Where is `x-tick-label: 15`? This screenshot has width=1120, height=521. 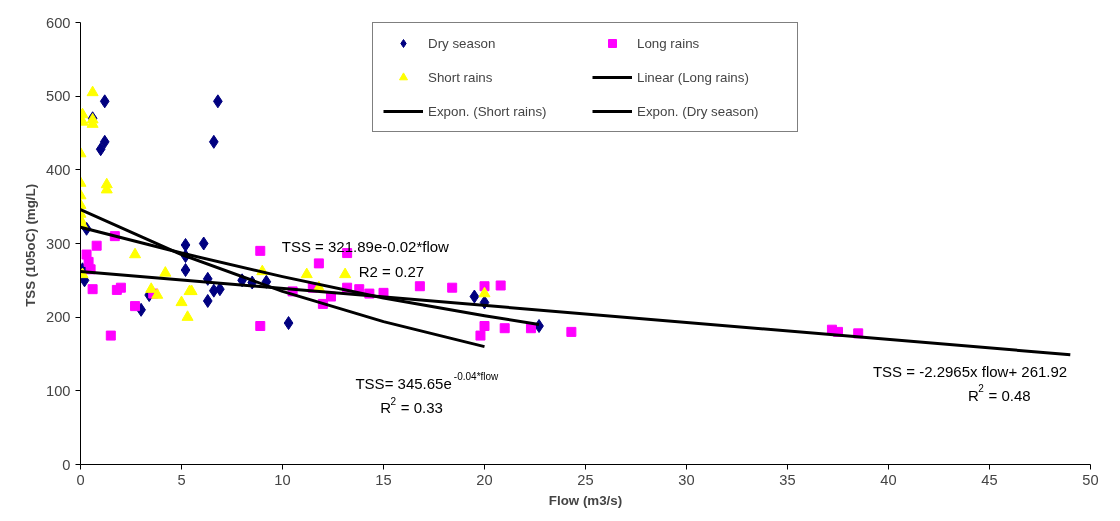 x-tick-label: 15 is located at coordinates (383, 479).